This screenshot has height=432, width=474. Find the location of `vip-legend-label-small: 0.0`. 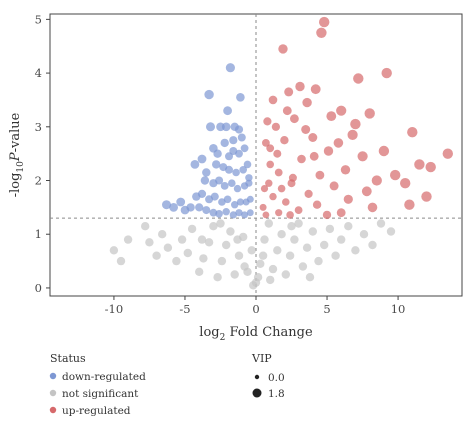

vip-legend-label-small: 0.0 is located at coordinates (276, 378).